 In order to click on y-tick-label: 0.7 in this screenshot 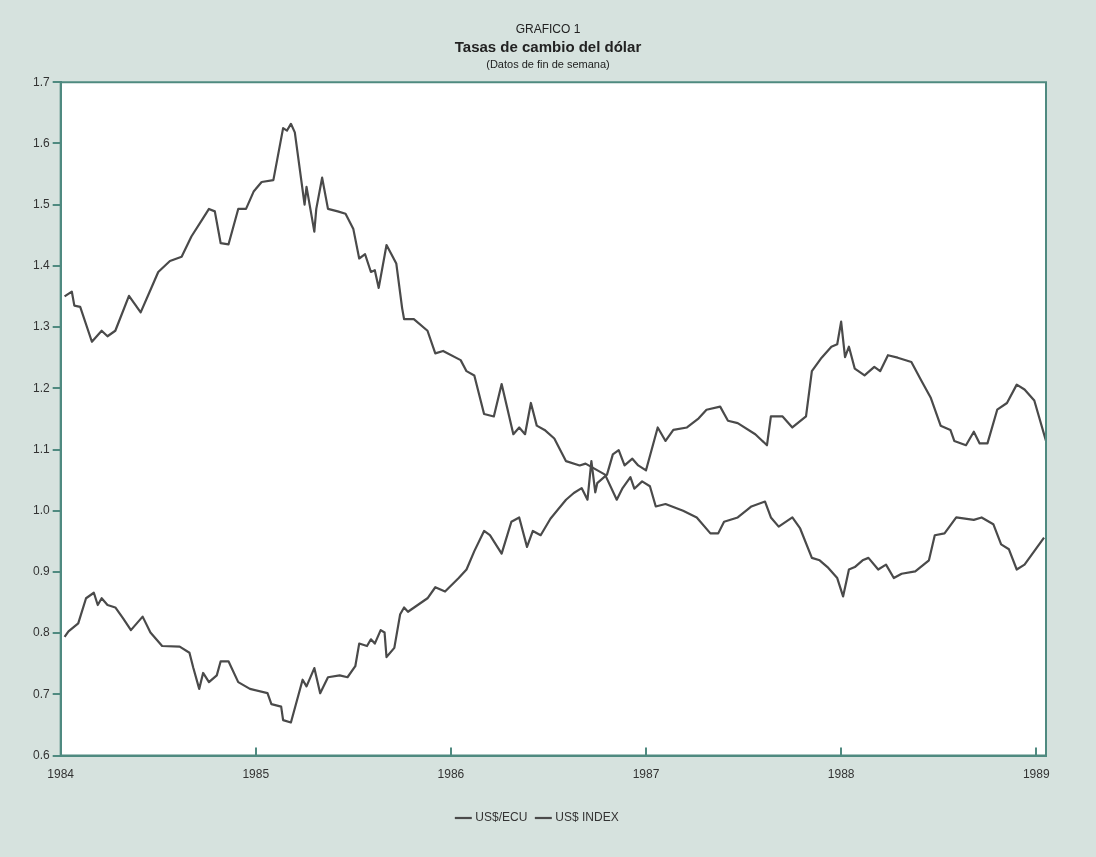, I will do `click(41, 693)`.